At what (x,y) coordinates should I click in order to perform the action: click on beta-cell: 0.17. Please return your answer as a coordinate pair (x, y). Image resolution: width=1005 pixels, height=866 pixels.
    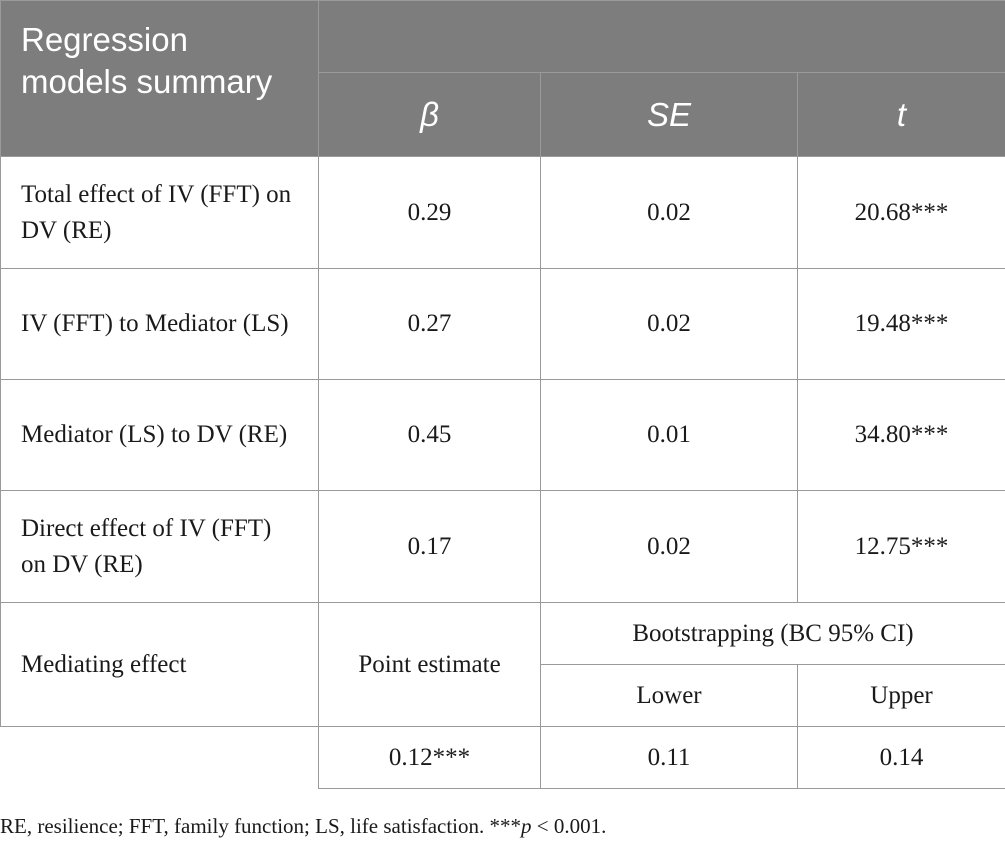
    Looking at the image, I should click on (429, 546).